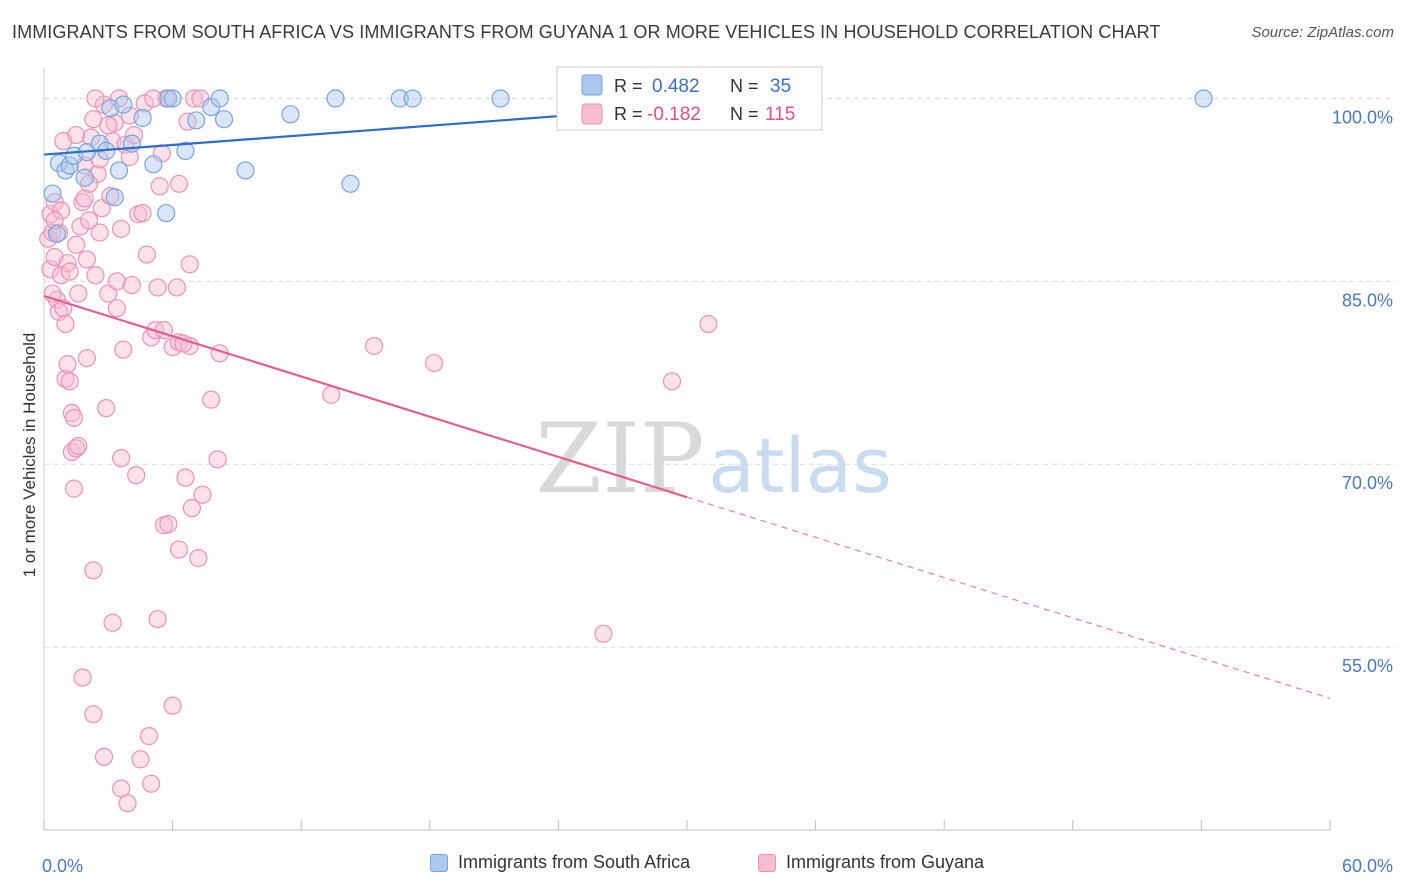 Image resolution: width=1406 pixels, height=892 pixels. I want to click on y-tick-label: 55.0%, so click(1367, 666).